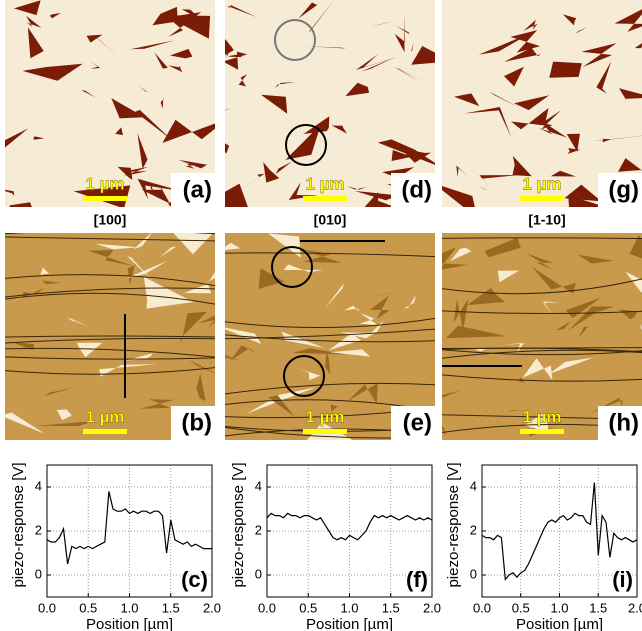  What do you see at coordinates (330, 103) in the screenshot?
I see `image-panel: 1 µm (d)` at bounding box center [330, 103].